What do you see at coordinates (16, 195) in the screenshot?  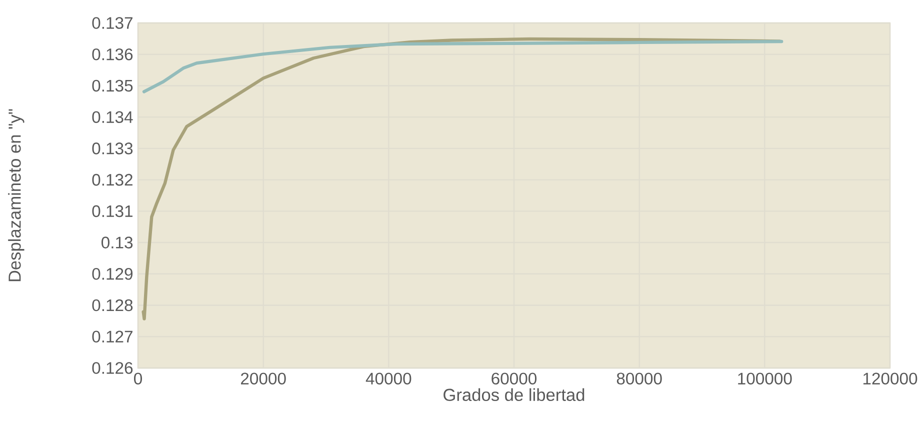 I see `y-axis-title: Desplazamineto en "y"` at bounding box center [16, 195].